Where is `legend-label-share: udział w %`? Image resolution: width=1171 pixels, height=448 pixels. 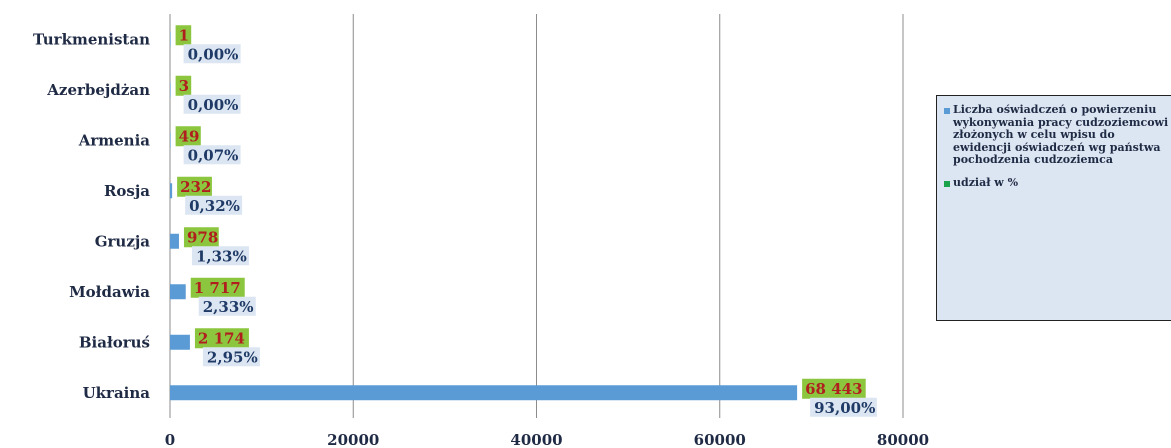
legend-label-share: udział w % is located at coordinates (986, 182).